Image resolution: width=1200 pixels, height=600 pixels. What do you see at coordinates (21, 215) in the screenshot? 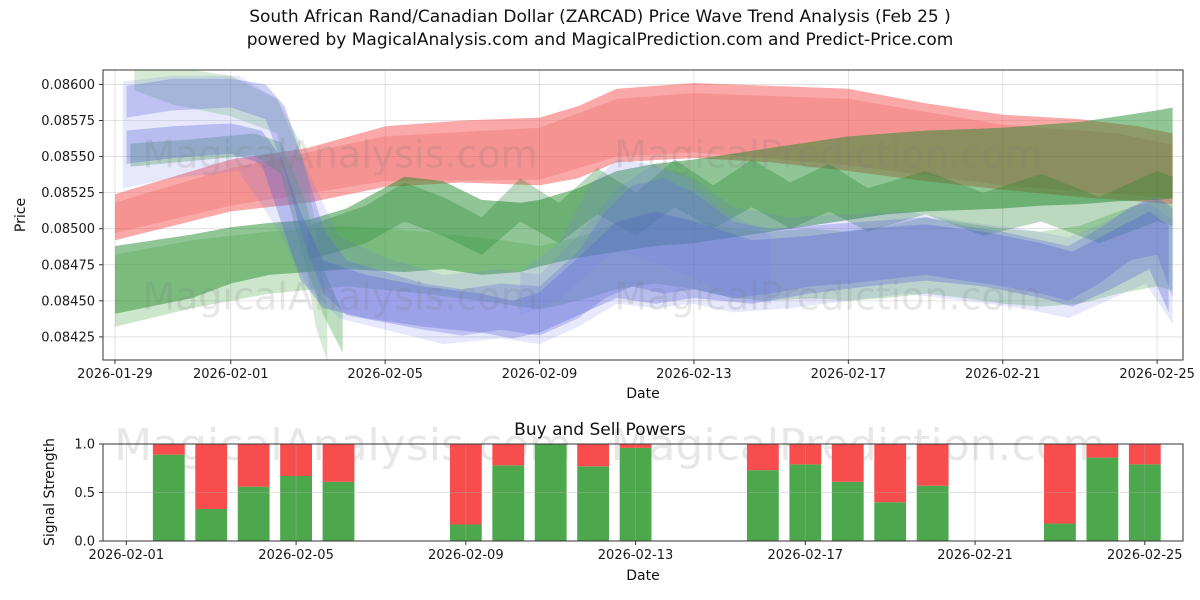
I see `price-axis-label: Price` at bounding box center [21, 215].